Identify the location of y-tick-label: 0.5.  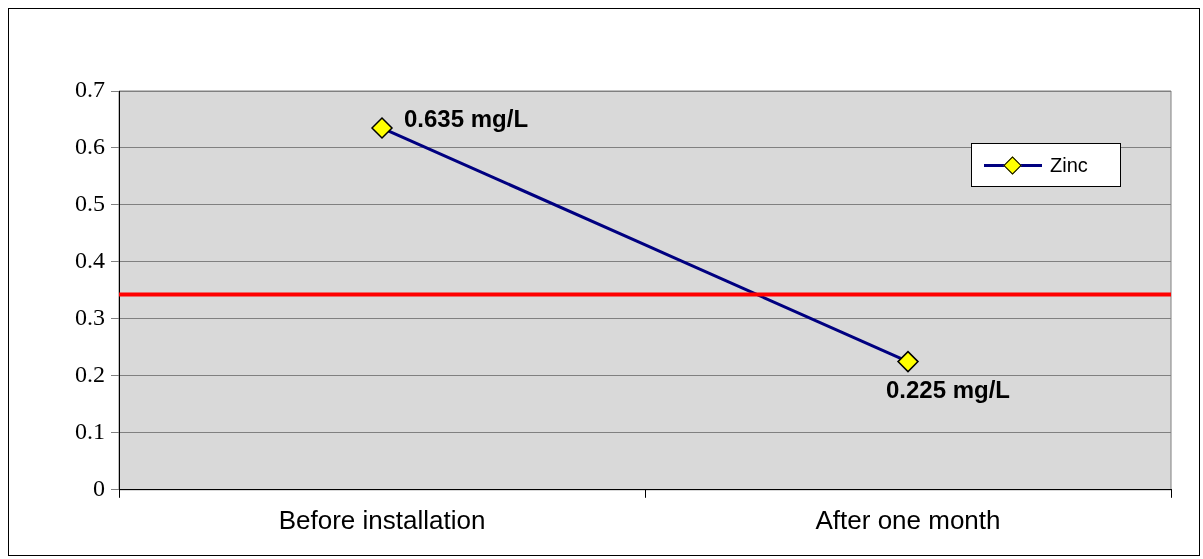
(90, 203).